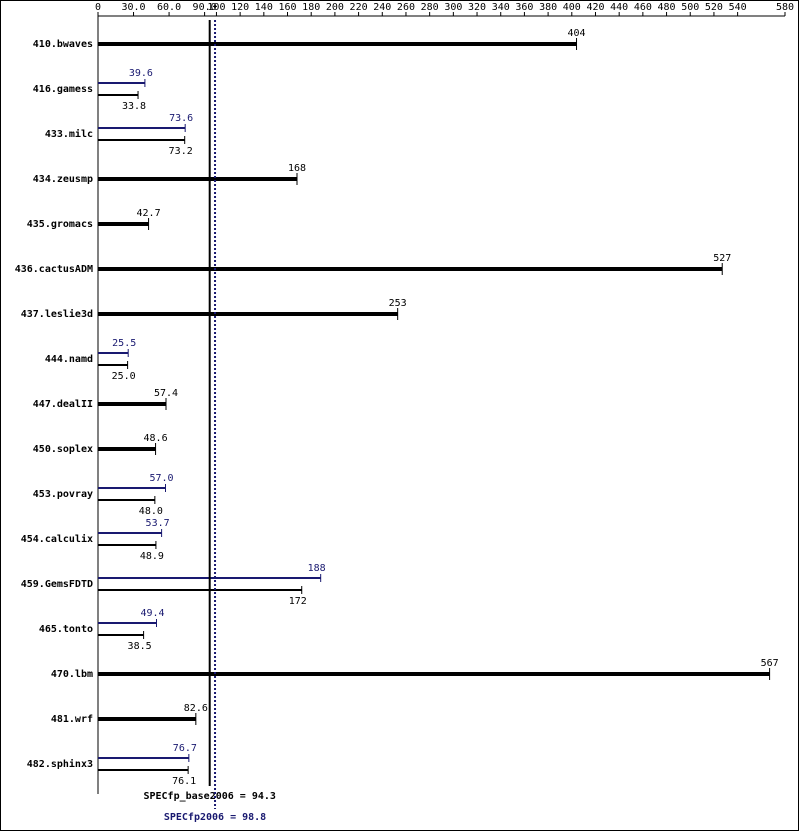 The width and height of the screenshot is (799, 831). I want to click on category-label: 453.povray, so click(63, 494).